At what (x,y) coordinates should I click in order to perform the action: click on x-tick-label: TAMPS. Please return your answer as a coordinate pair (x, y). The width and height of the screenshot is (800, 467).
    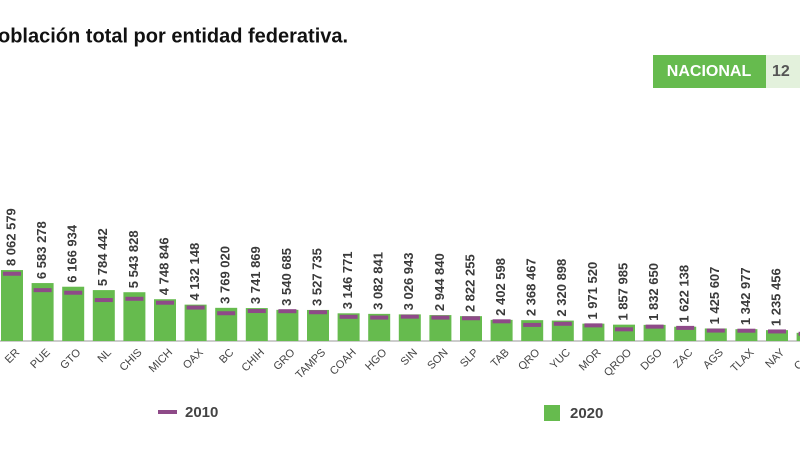
    Looking at the image, I should click on (310, 364).